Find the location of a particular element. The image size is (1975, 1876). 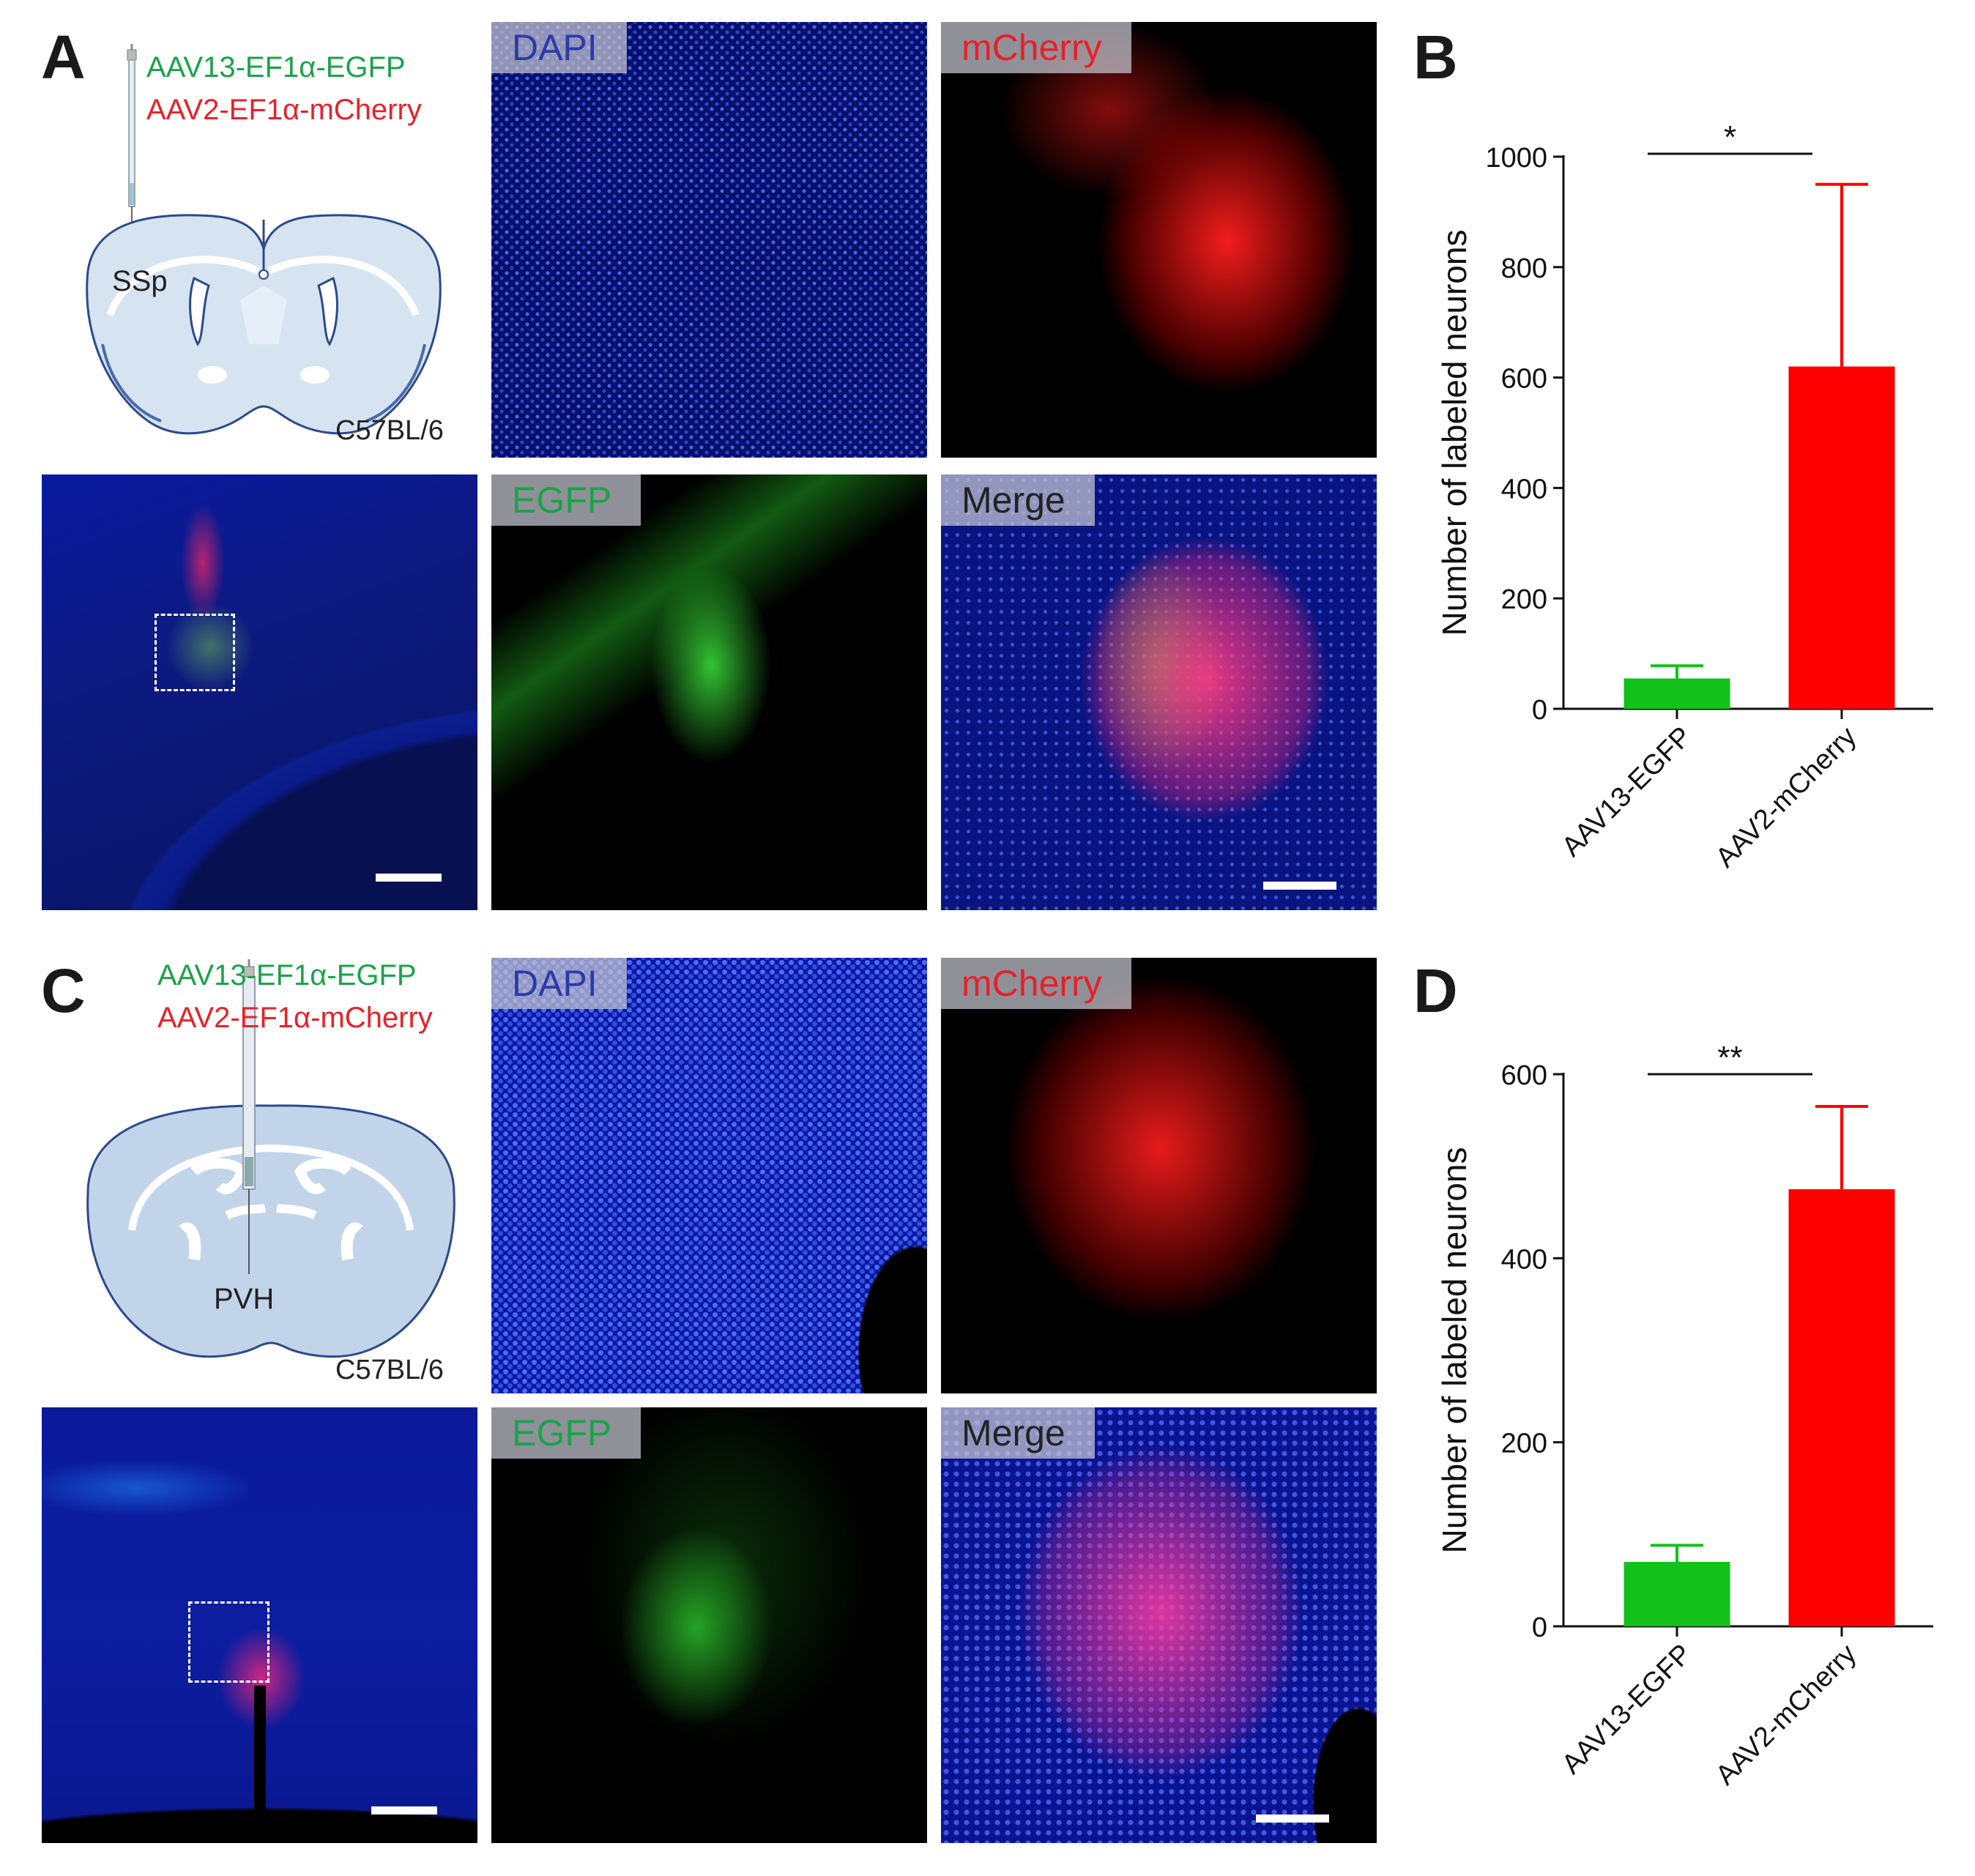

region-label-a: SSp is located at coordinates (140, 281).